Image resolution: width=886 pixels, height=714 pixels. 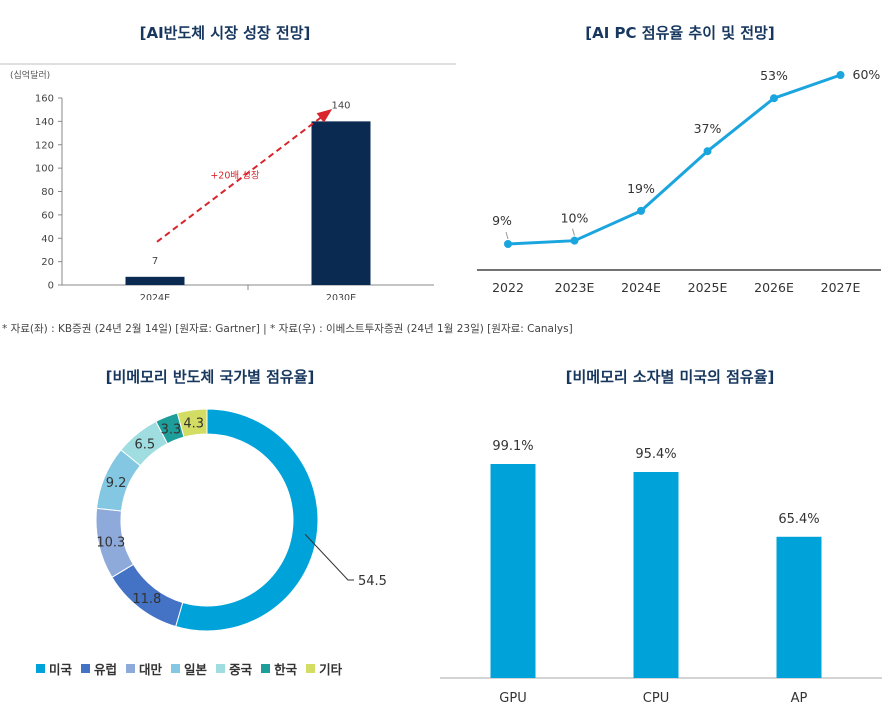 What do you see at coordinates (502, 220) in the screenshot?
I see `chart2-data-label: 9%` at bounding box center [502, 220].